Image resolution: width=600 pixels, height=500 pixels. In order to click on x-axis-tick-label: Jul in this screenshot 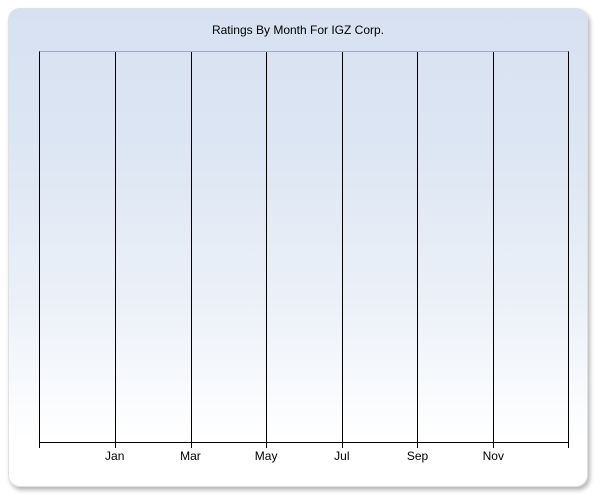, I will do `click(342, 456)`.